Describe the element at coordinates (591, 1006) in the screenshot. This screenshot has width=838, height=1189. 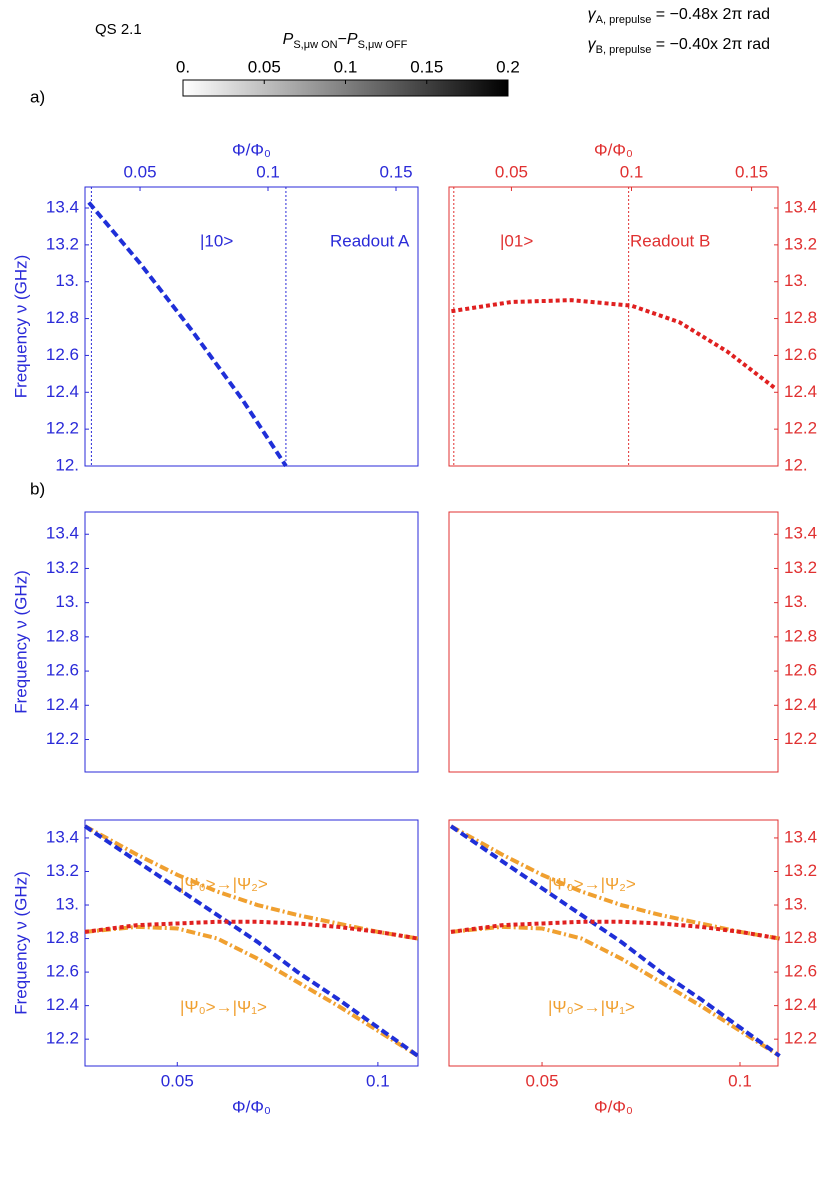
I see `annotation: |Ψ₀>→|Ψ₁>` at that location.